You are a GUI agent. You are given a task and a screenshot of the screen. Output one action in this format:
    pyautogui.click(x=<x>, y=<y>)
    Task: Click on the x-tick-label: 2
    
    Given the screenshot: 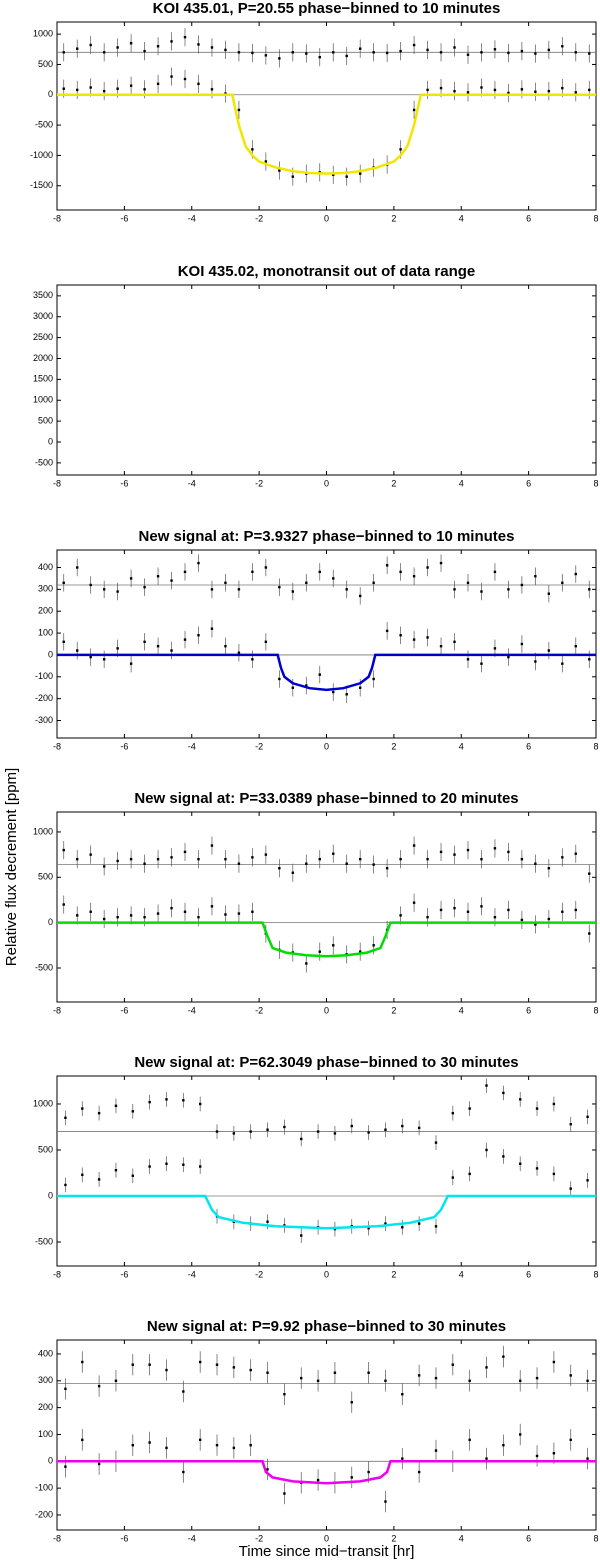 What is the action you would take?
    pyautogui.click(x=393, y=1274)
    